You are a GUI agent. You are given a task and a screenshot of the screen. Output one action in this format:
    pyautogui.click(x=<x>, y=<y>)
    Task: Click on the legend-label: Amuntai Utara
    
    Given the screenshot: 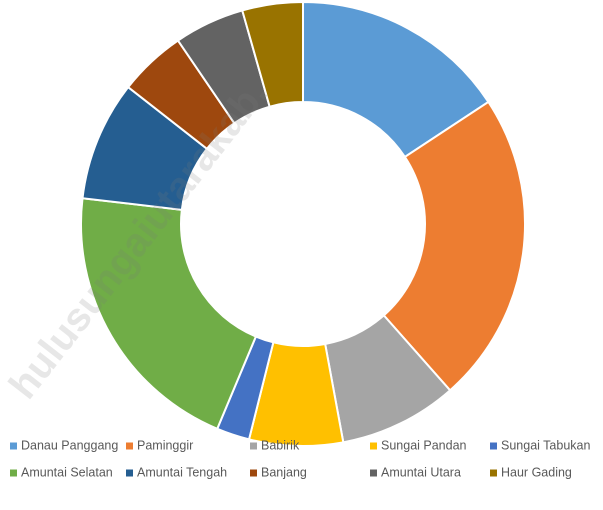 What is the action you would take?
    pyautogui.click(x=421, y=472)
    